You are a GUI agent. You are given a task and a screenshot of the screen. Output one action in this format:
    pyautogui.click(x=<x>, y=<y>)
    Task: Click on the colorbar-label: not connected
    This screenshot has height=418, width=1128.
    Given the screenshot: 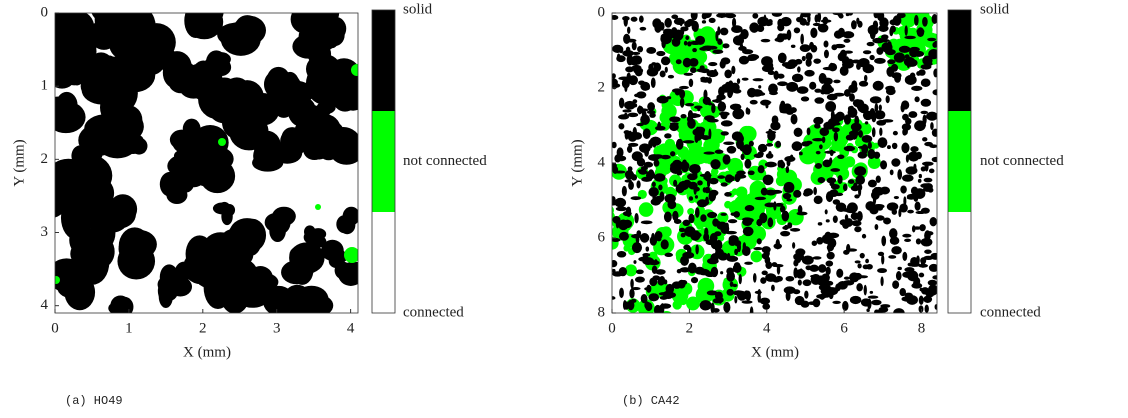 What is the action you would take?
    pyautogui.click(x=445, y=161)
    